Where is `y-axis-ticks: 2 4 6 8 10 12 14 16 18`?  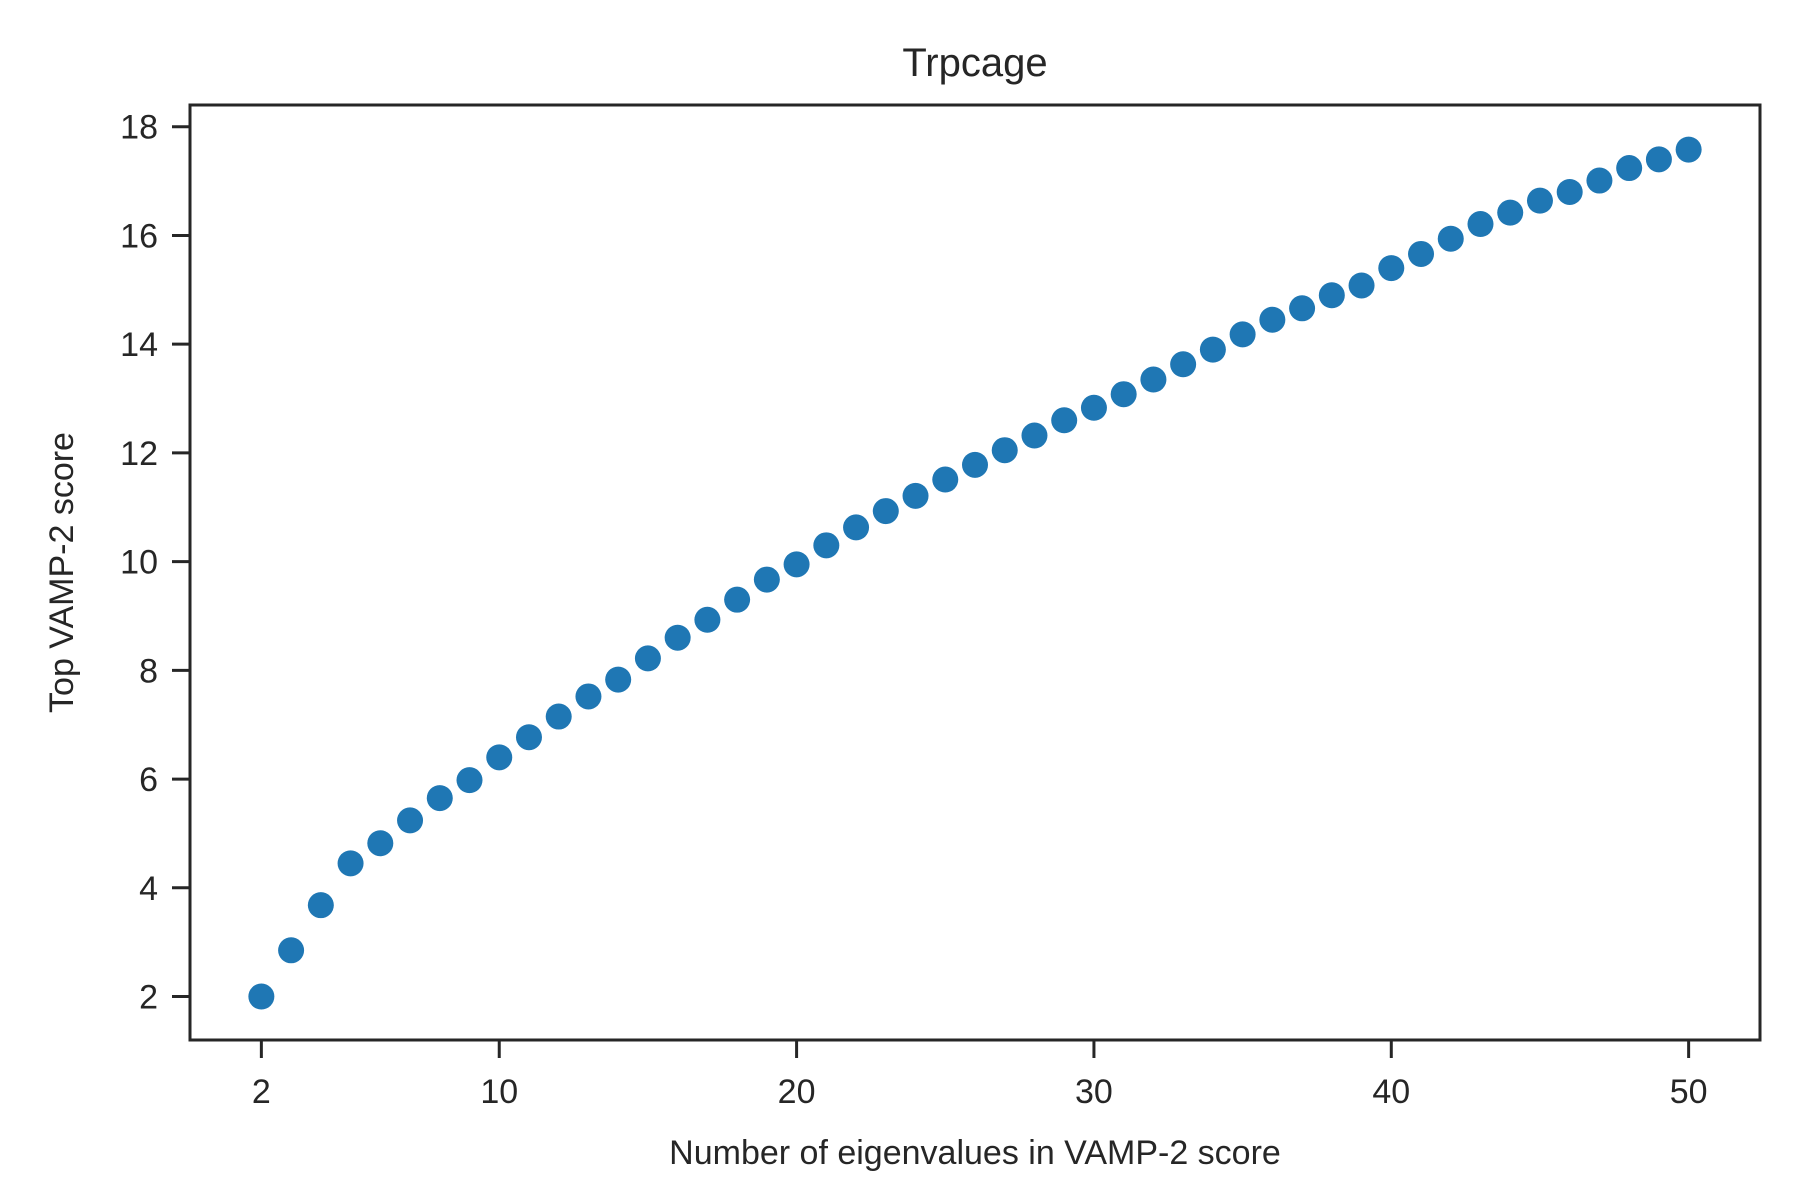
y-axis-ticks: 2 4 6 8 10 12 14 16 18 is located at coordinates (155, 563).